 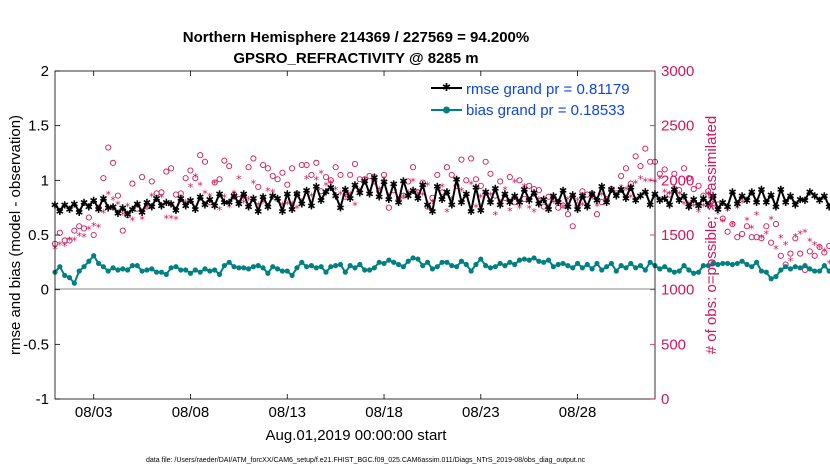 I want to click on y2-tick-label: 2000, so click(x=677, y=180).